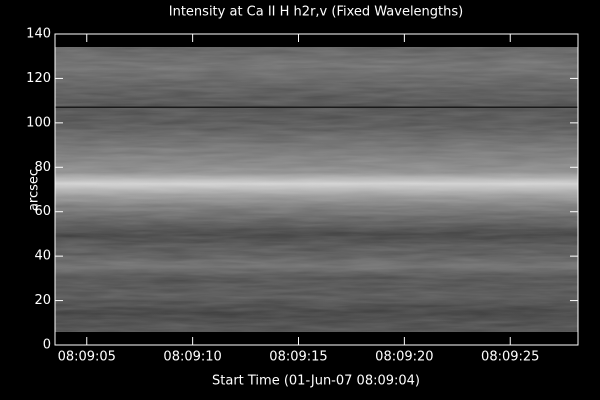 Image resolution: width=600 pixels, height=400 pixels. Describe the element at coordinates (38, 78) in the screenshot. I see `y-tick-label: 120` at that location.